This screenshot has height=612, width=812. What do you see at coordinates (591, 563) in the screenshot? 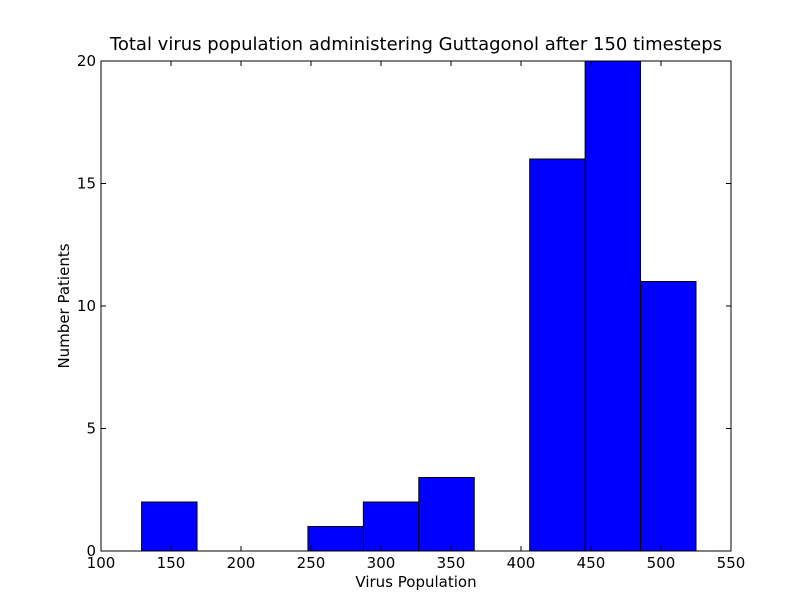
I see `x-tick-label-7: 450` at bounding box center [591, 563].